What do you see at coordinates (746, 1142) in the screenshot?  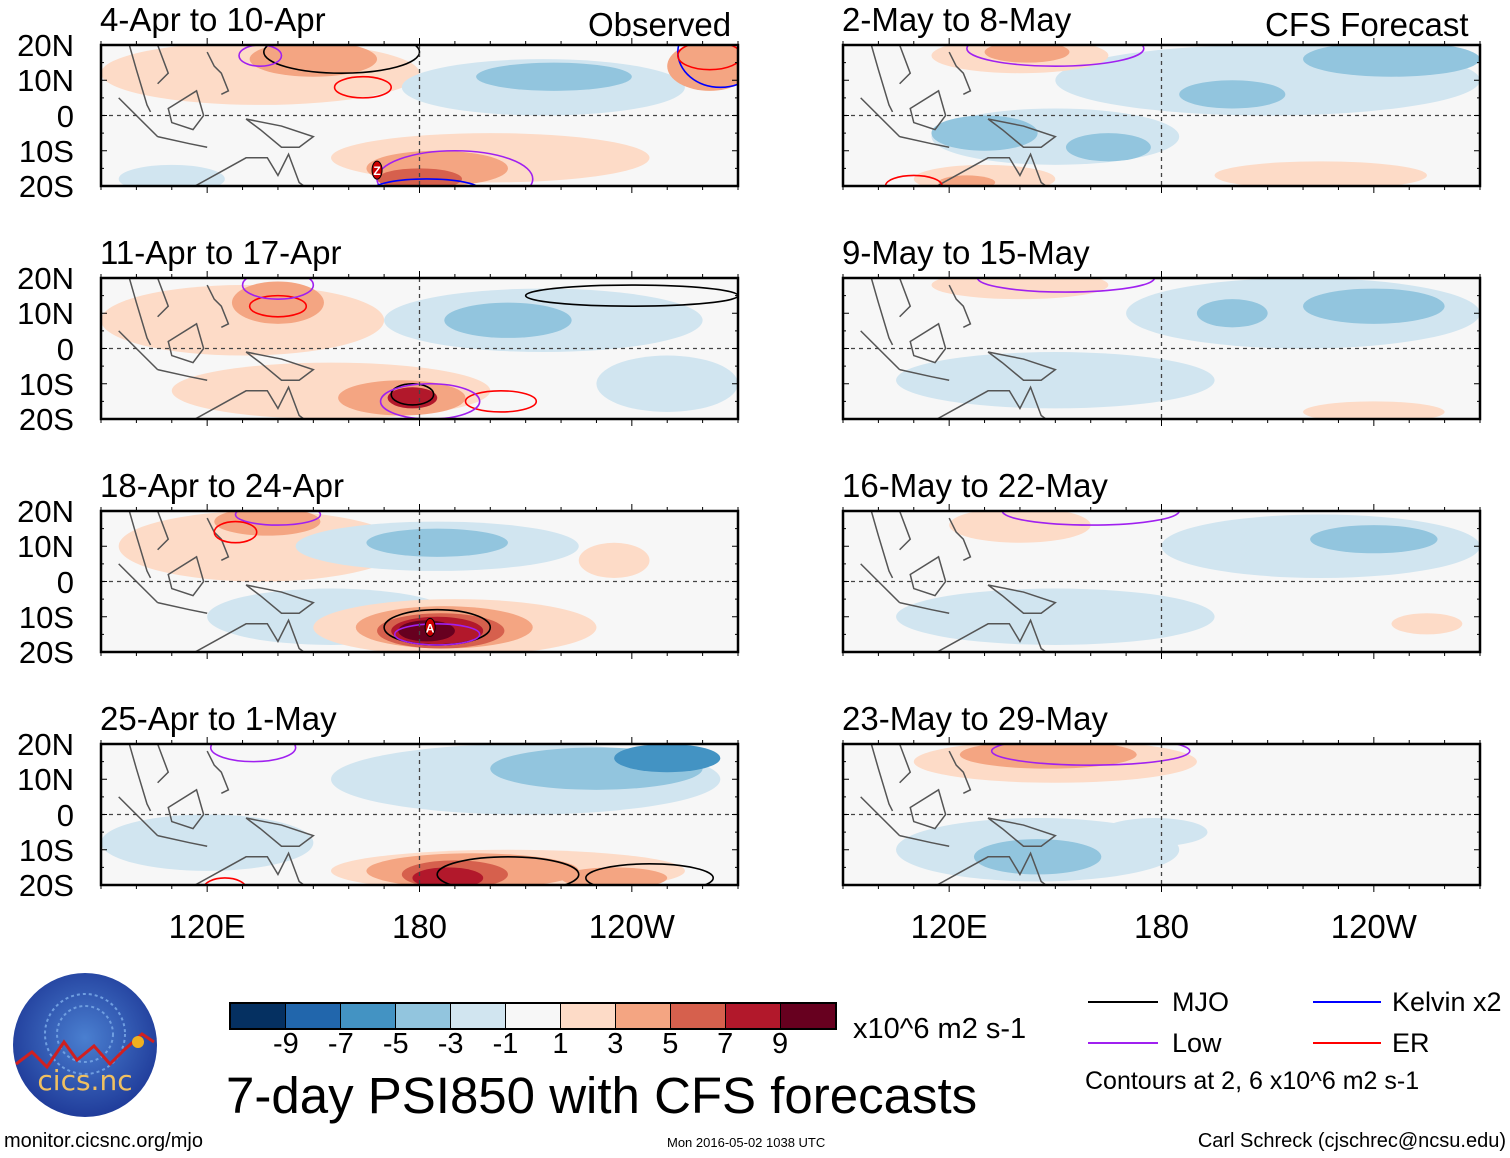 I see `footer-timestamp: Mon 2016-05-02 1038 UTC` at bounding box center [746, 1142].